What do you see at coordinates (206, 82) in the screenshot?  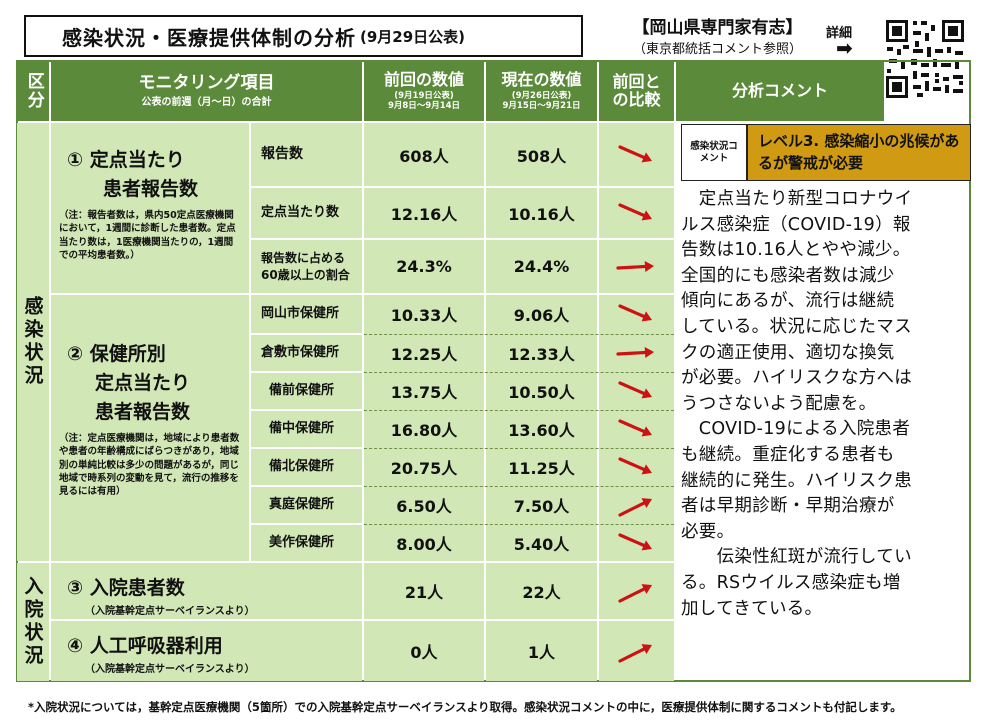 I see `header-item-title: モニタリング項目` at bounding box center [206, 82].